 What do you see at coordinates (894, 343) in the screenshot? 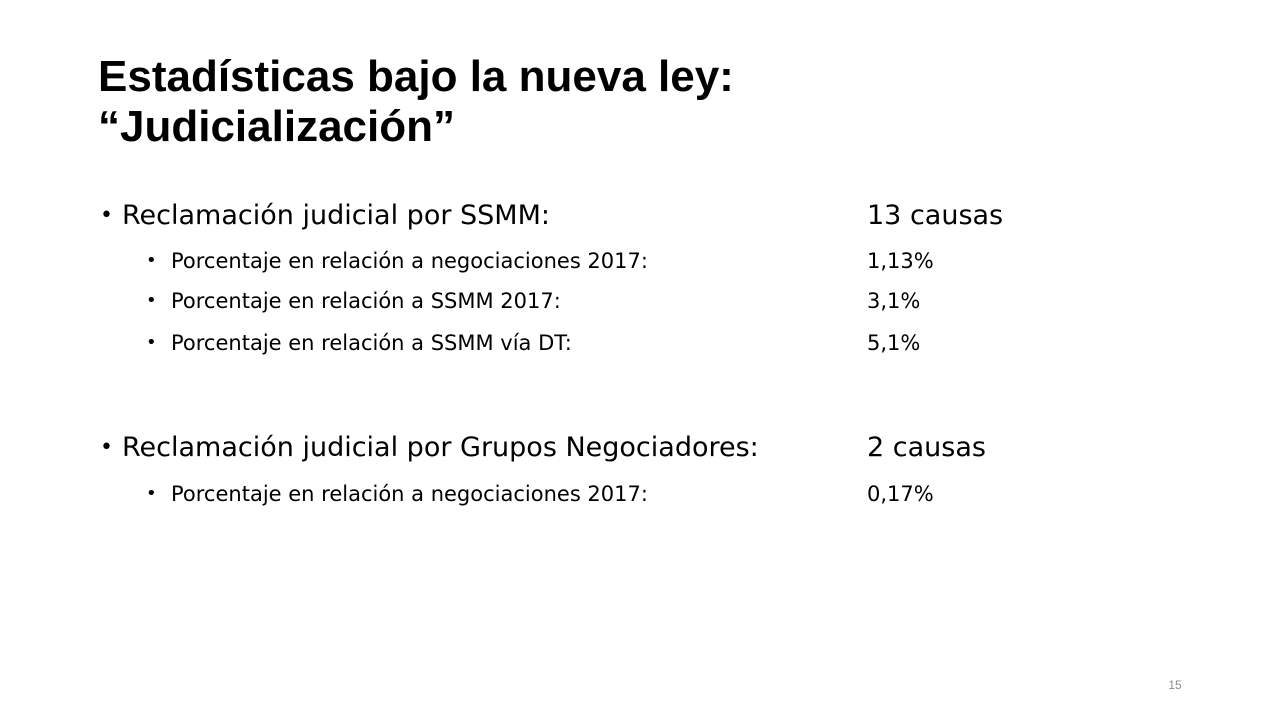
I see `sub-item-value: 5,1%` at bounding box center [894, 343].